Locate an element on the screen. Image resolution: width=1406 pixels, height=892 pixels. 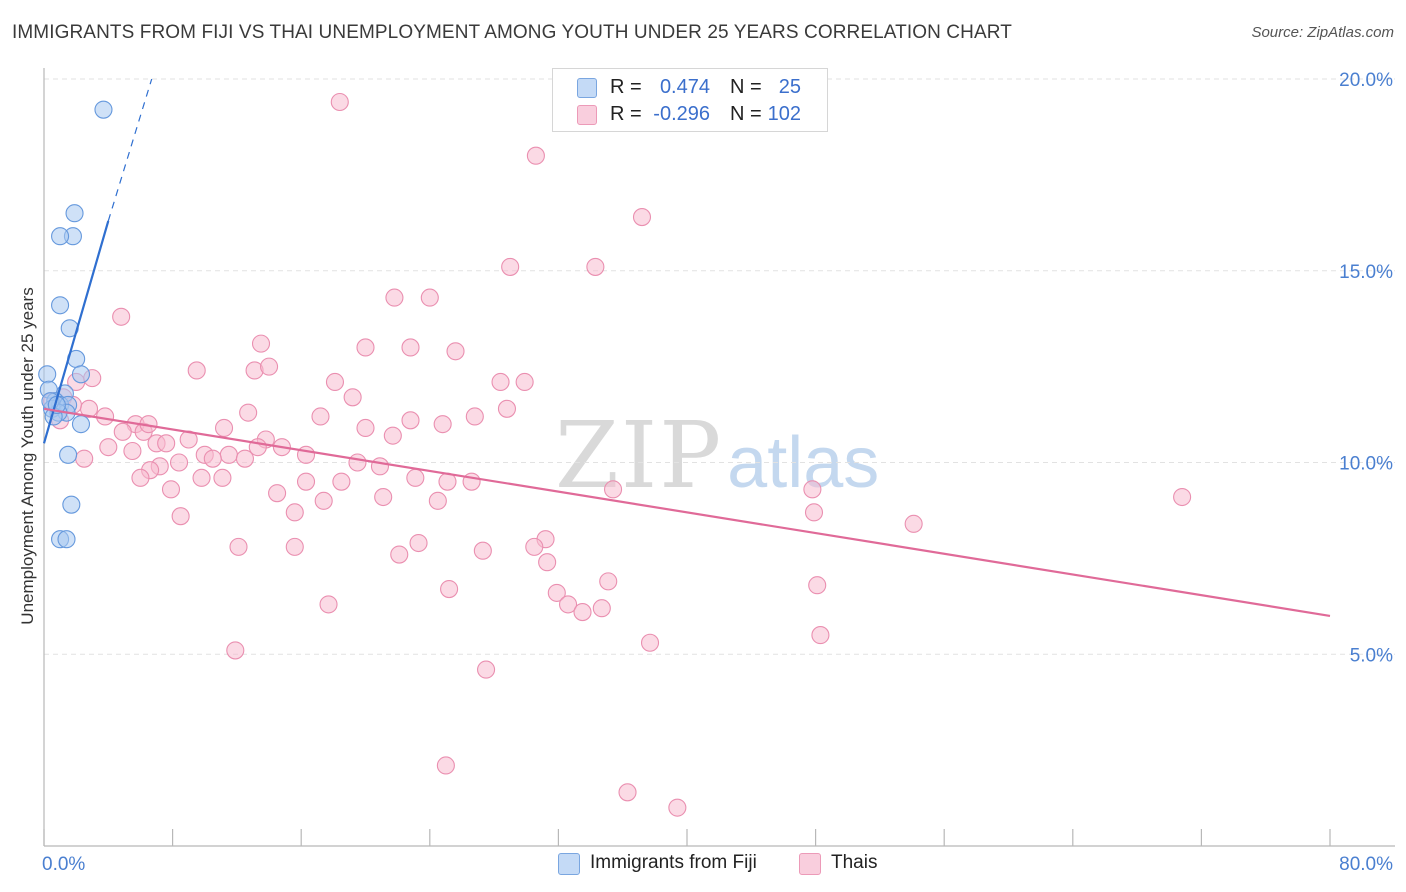
legend-r-value: -0.296 is located at coordinates (681, 114).